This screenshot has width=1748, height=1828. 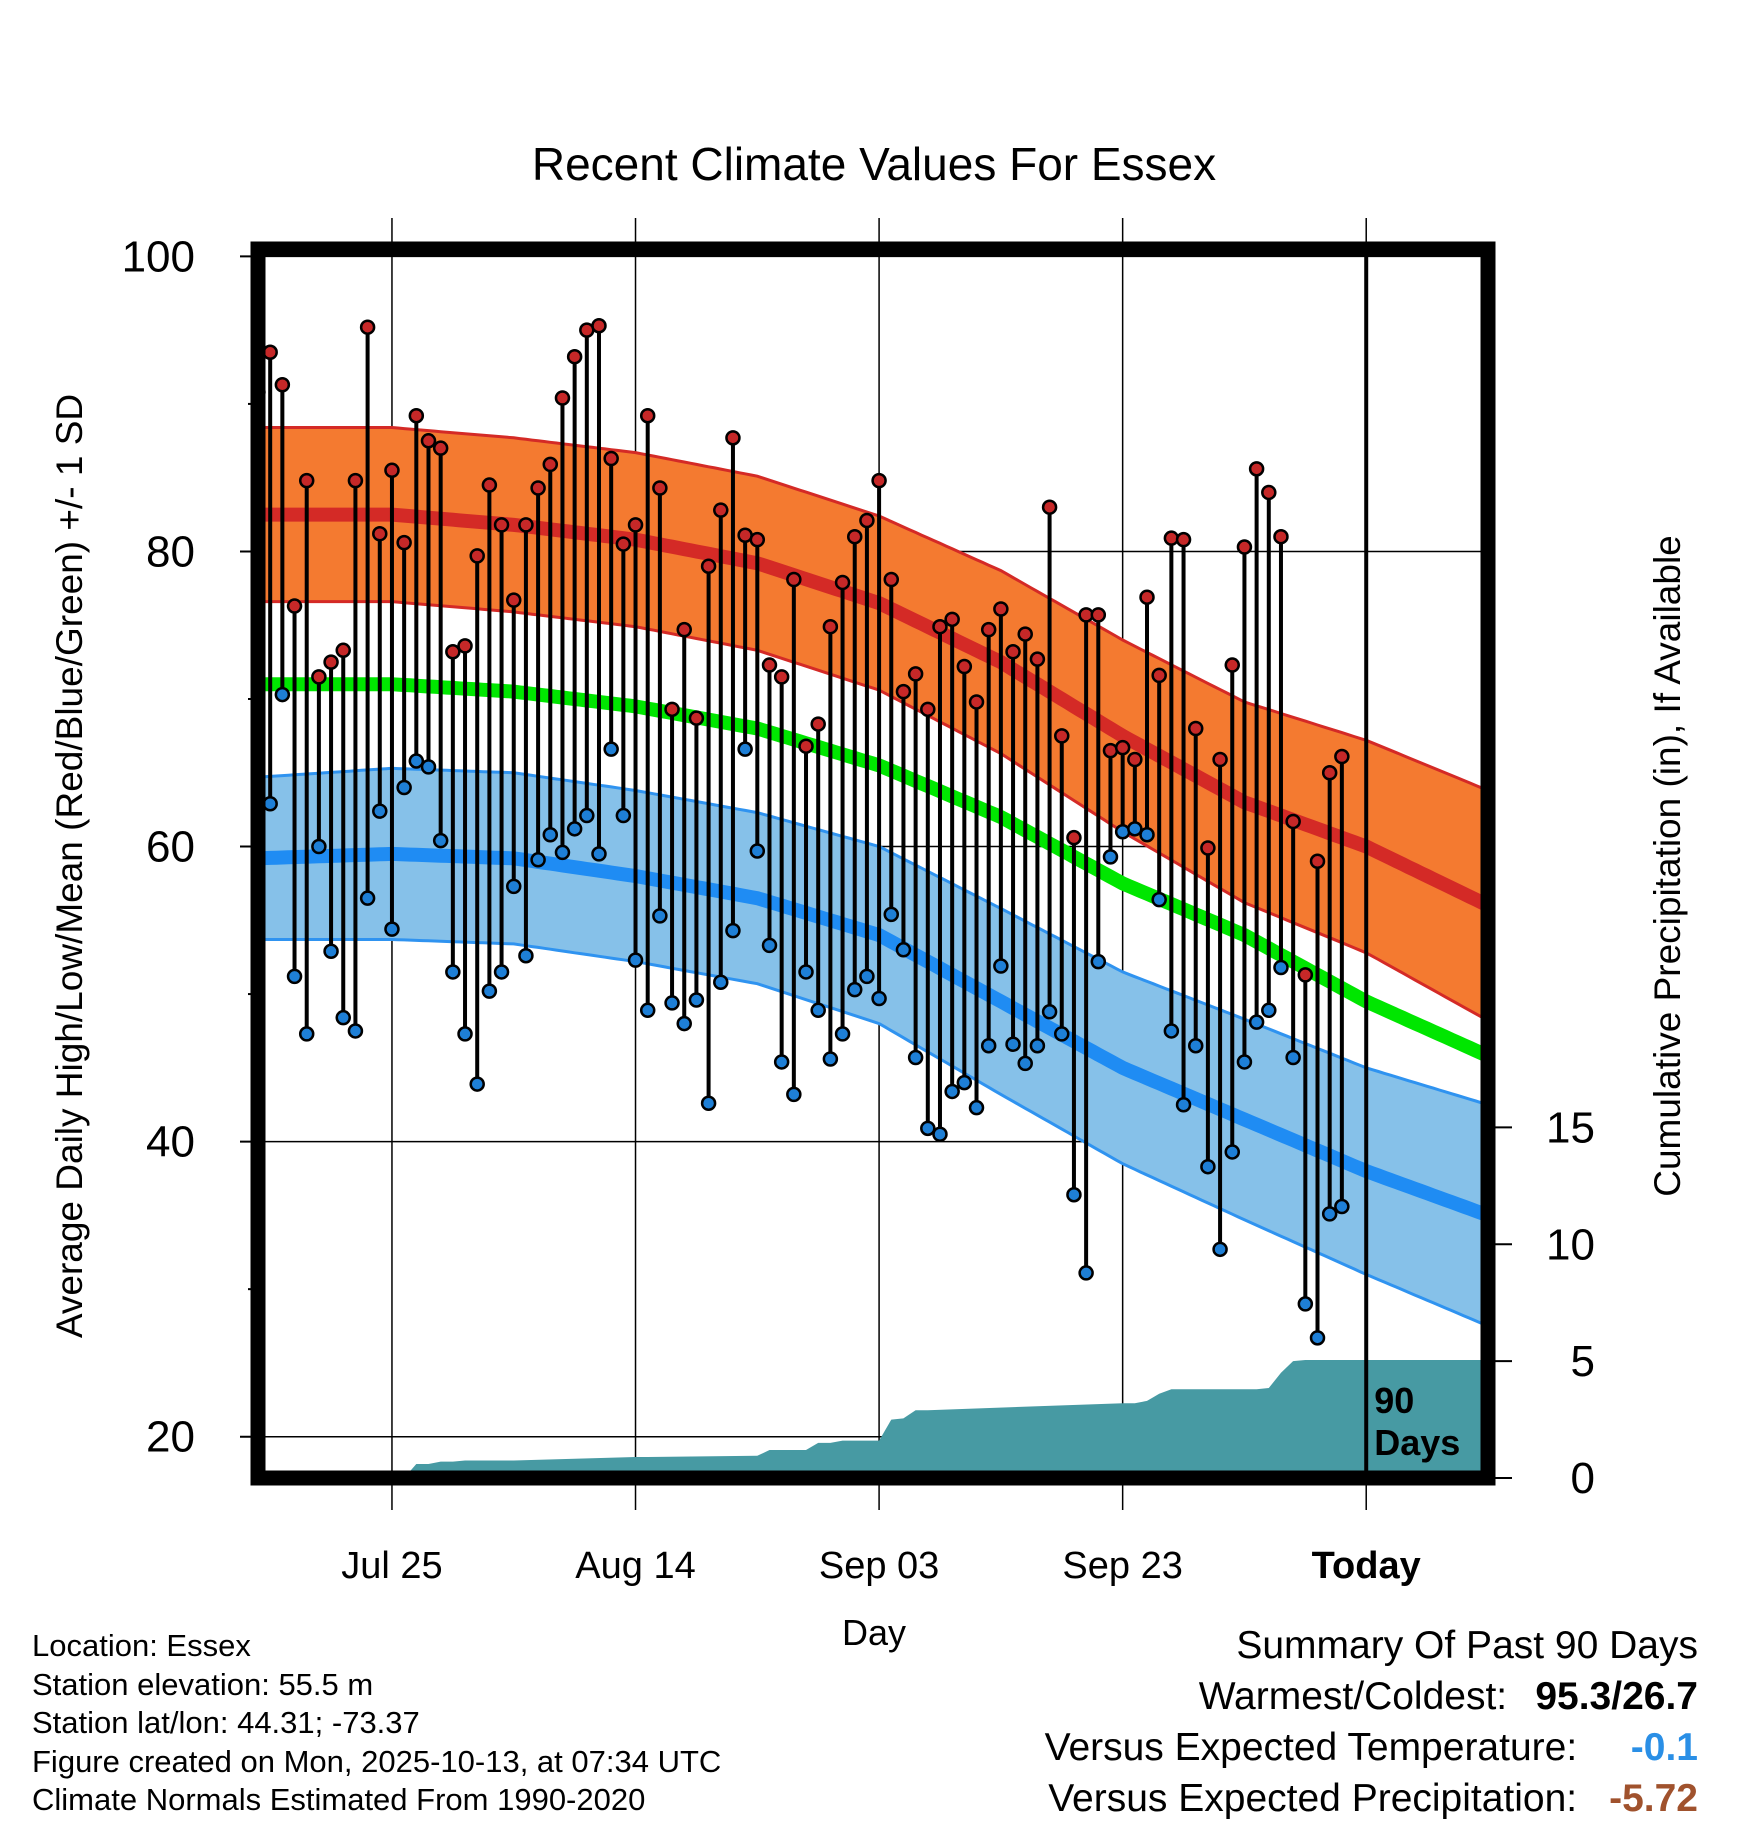 I want to click on y-tick-label: 40, so click(x=170, y=1142).